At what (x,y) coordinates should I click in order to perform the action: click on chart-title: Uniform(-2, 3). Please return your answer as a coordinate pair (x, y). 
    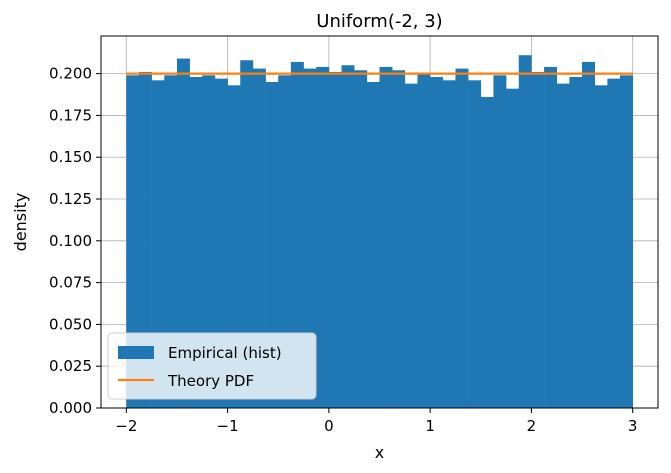
    Looking at the image, I should click on (379, 21).